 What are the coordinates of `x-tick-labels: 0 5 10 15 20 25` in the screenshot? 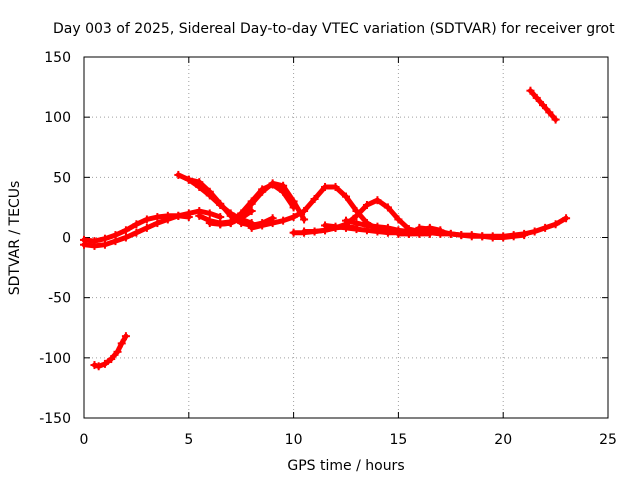 It's located at (348, 440).